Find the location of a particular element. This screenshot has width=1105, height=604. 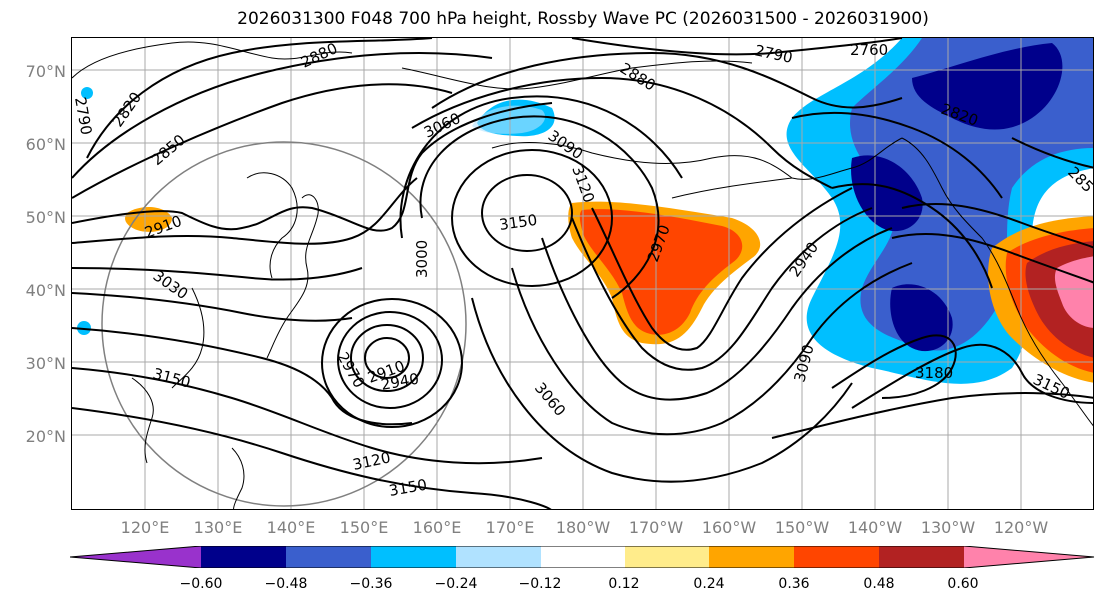

lon-label-180w: 180°W is located at coordinates (583, 527).